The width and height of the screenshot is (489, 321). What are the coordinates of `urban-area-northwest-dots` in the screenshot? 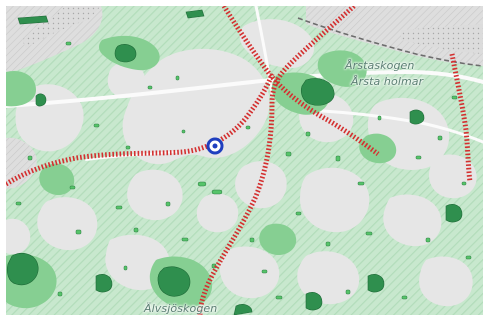 It's located at (61, 27).